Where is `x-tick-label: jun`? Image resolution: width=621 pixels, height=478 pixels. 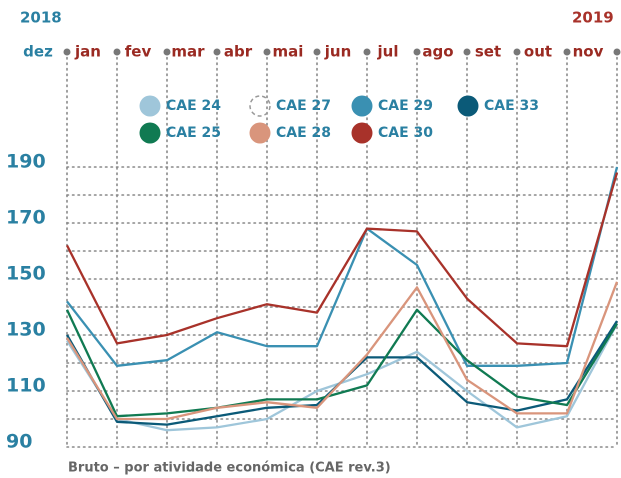 x-tick-label: jun is located at coordinates (338, 52).